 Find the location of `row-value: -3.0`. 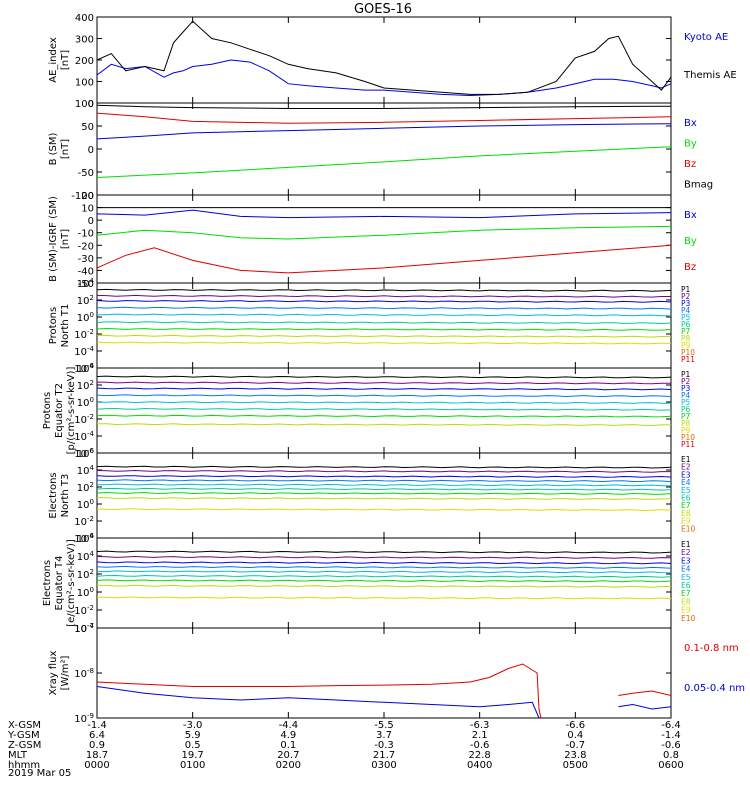

row-value: -3.0 is located at coordinates (193, 725).